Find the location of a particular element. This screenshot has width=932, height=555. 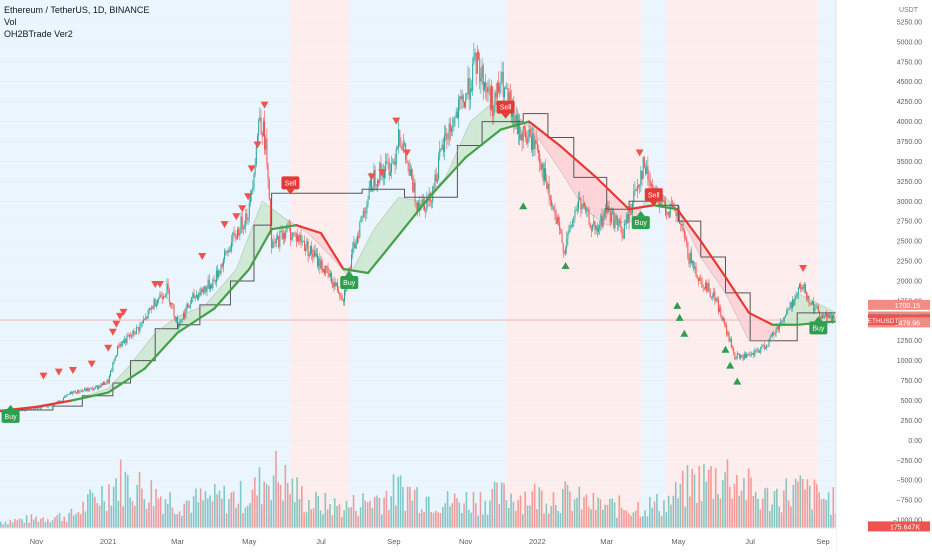

price-marker-label: 1479.96 is located at coordinates (907, 323).